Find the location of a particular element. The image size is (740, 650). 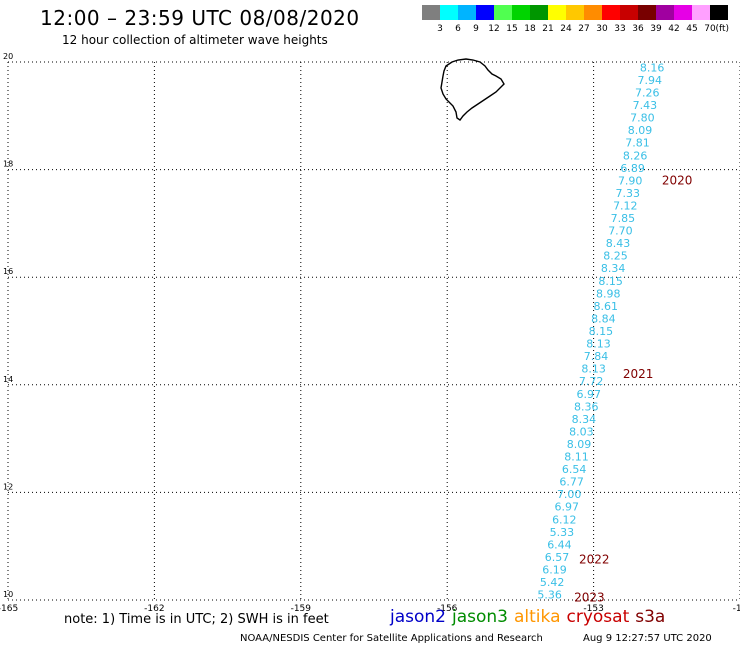

footer-timestamp: Aug 9 12:27:57 UTC 2020 is located at coordinates (647, 638).